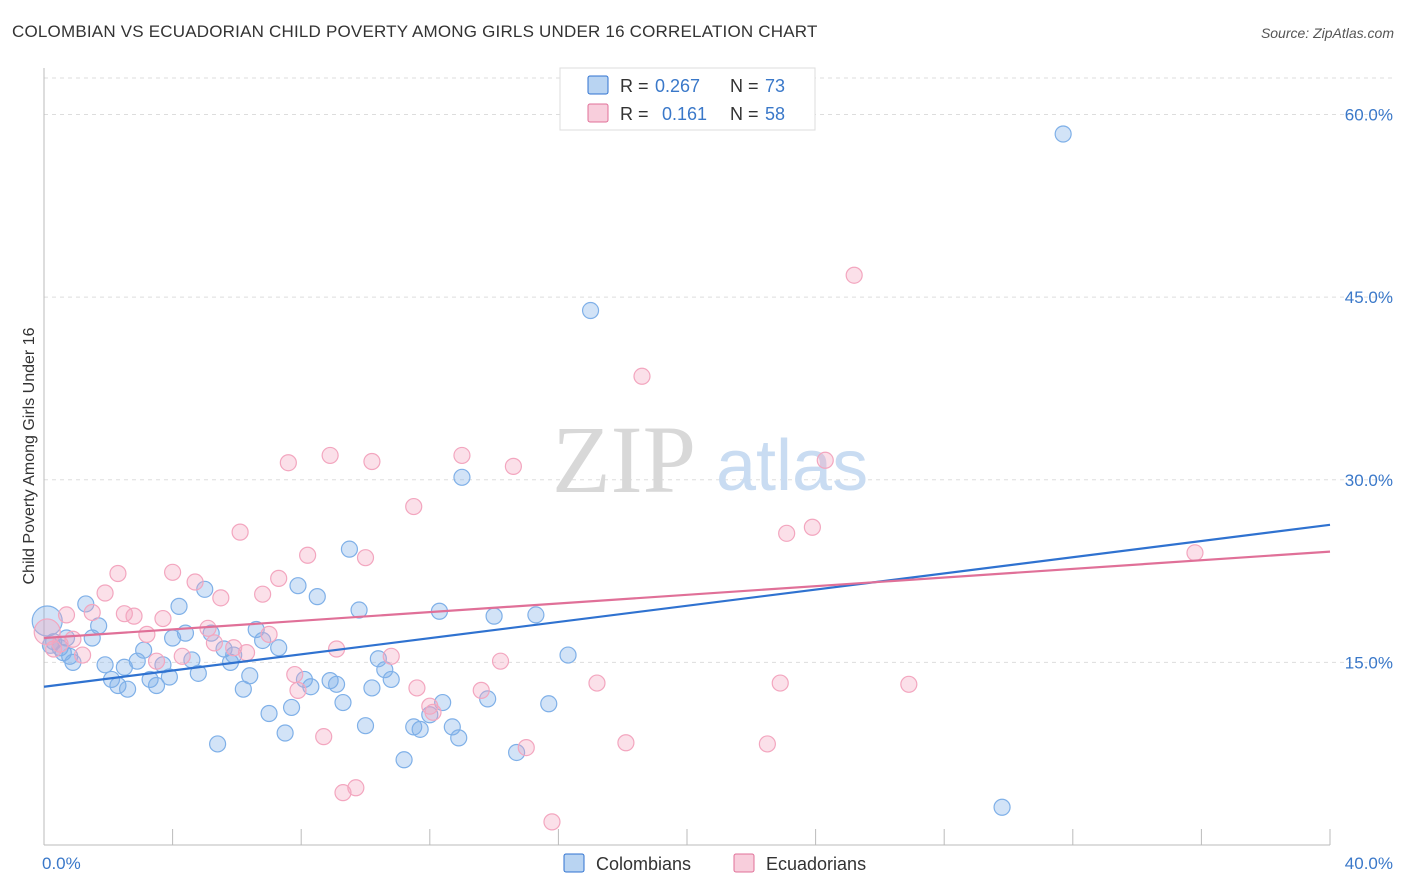 The height and width of the screenshot is (892, 1406). Describe the element at coordinates (598, 113) in the screenshot. I see `legend-swatch-ecuadorians` at that location.